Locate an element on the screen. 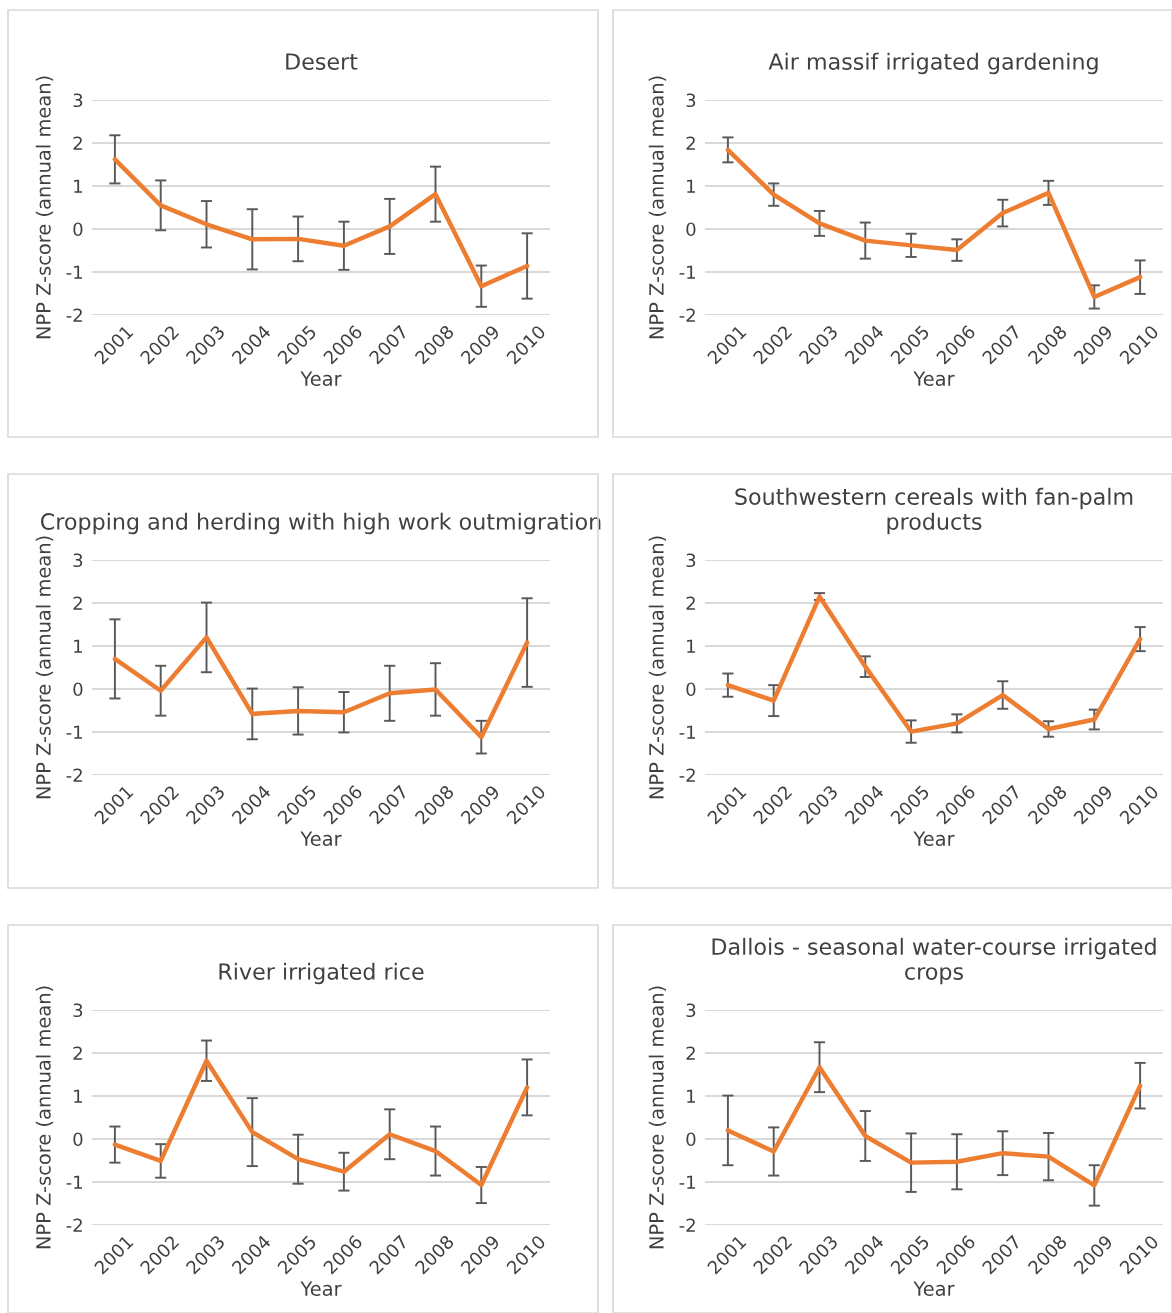 The width and height of the screenshot is (1172, 1313). chart-title: River irrigated rice is located at coordinates (321, 973).